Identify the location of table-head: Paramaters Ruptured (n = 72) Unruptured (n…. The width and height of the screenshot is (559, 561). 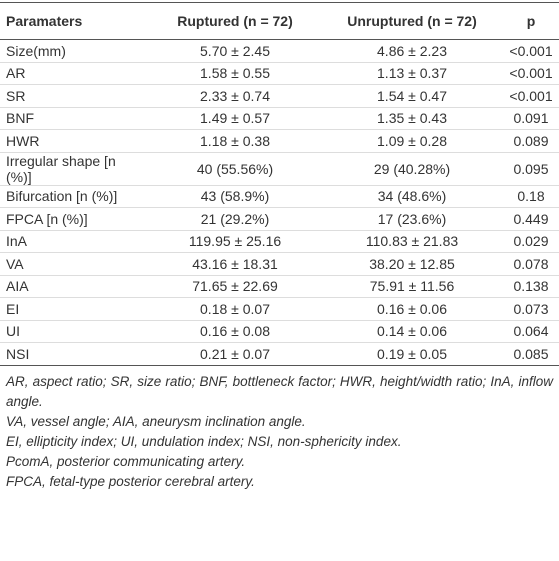
(279, 21).